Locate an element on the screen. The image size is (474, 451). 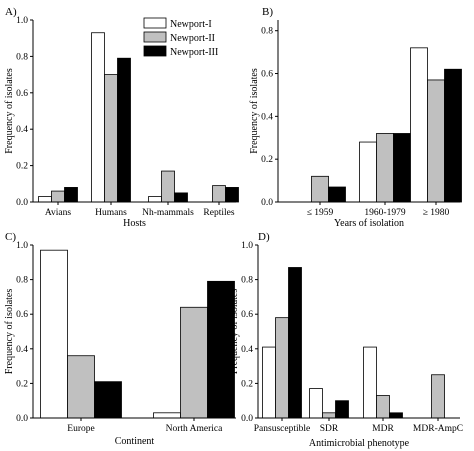
x-tick-label: MDR is located at coordinates (383, 429).